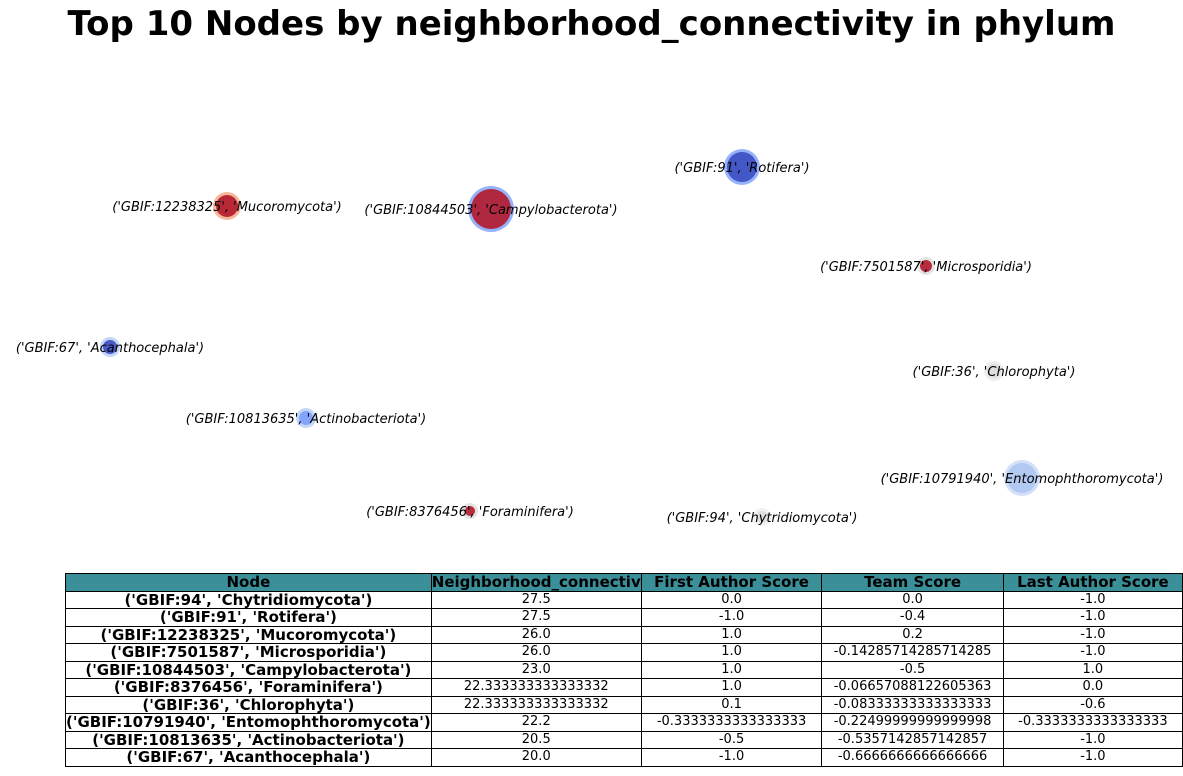 The width and height of the screenshot is (1183, 776). What do you see at coordinates (536, 739) in the screenshot?
I see `table-cell: 20.5` at bounding box center [536, 739].